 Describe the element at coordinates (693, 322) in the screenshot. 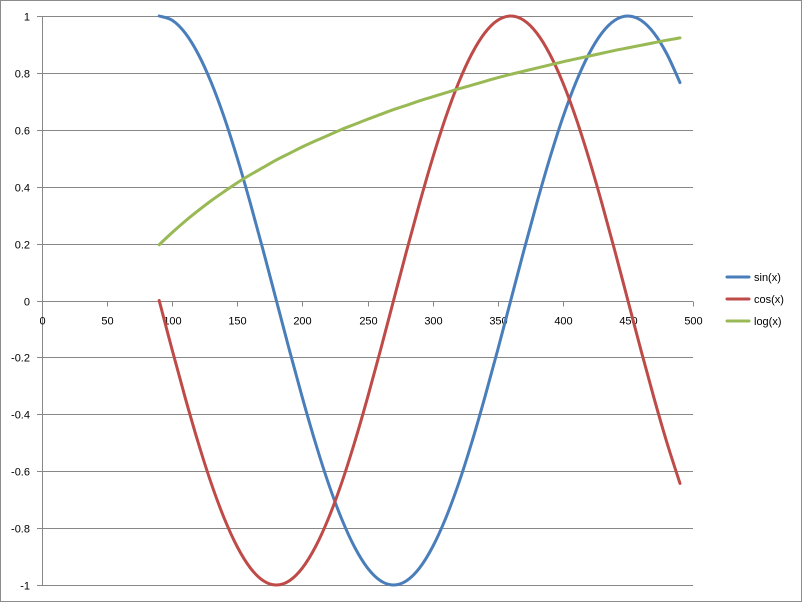

I see `x-tick-label: 500` at that location.